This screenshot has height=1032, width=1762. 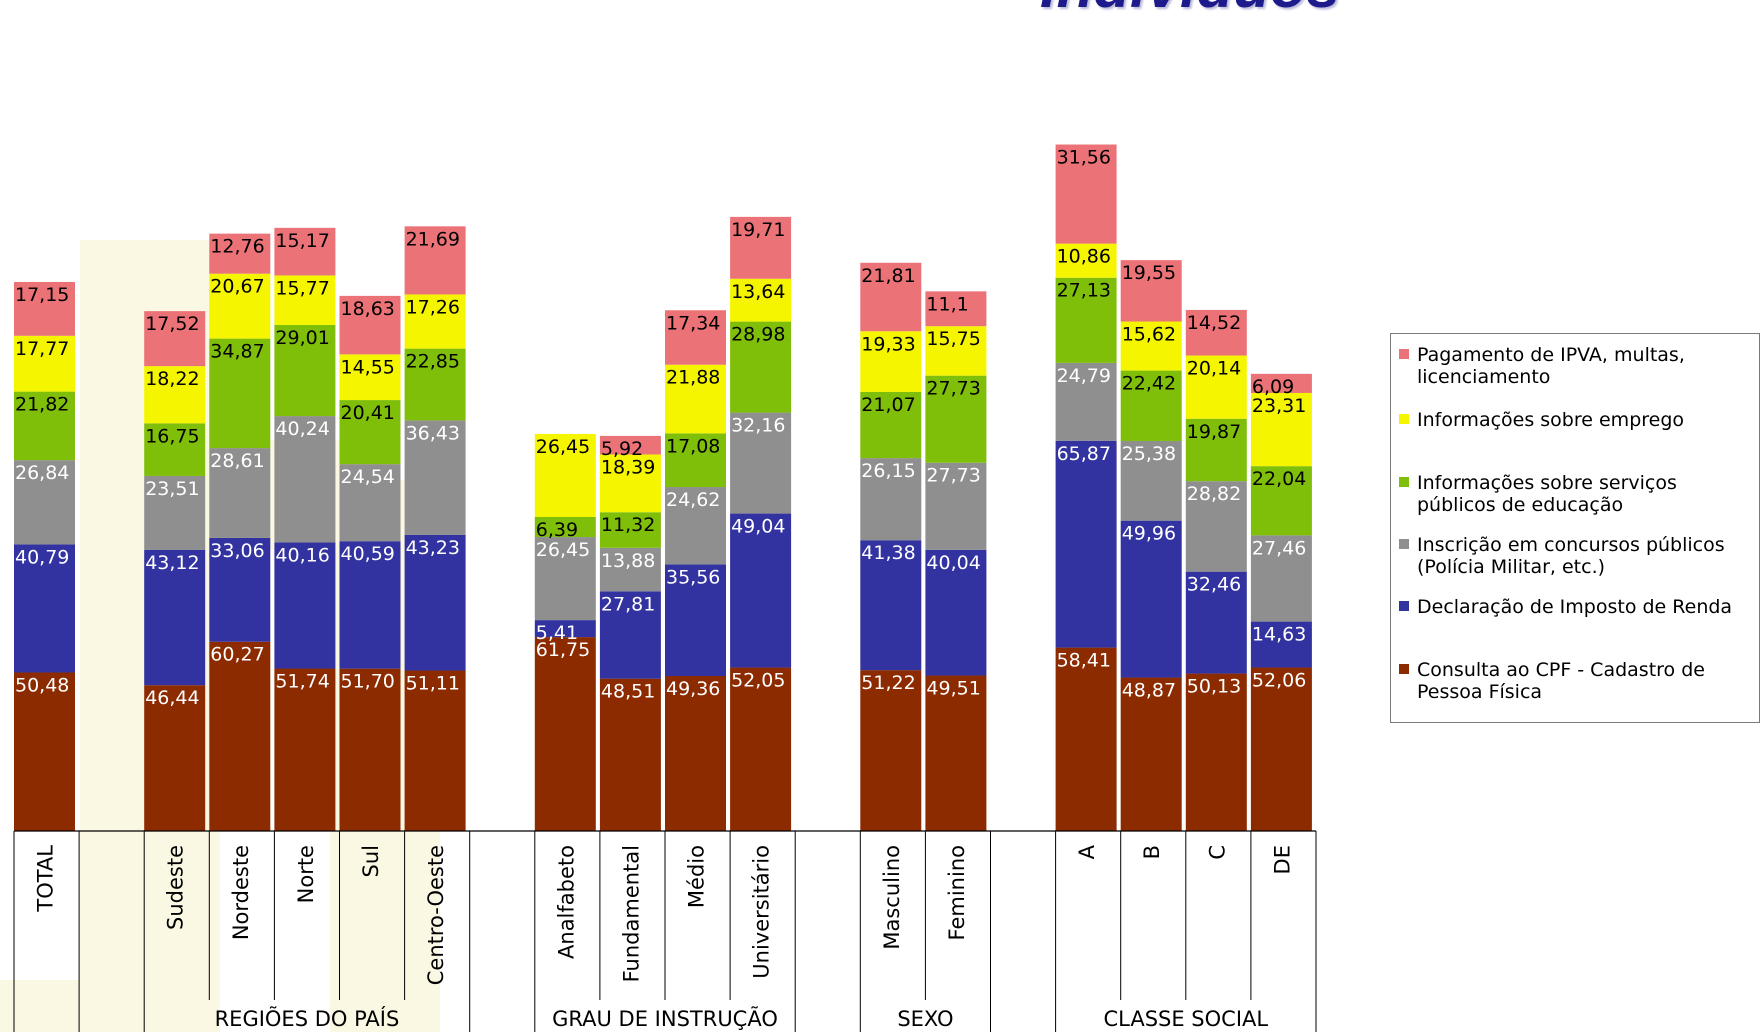 I want to click on data-label: 17,52, so click(x=172, y=324).